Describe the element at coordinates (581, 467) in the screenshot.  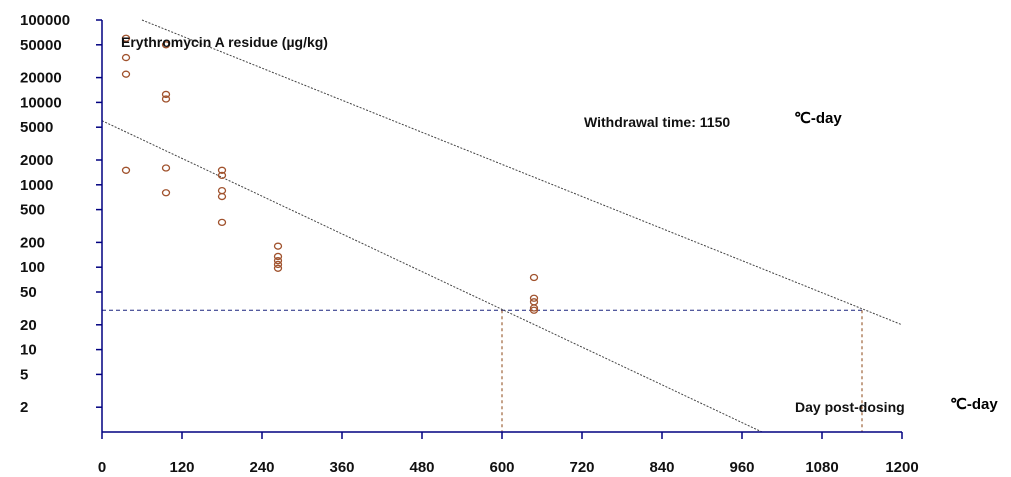
I see `x-tick-label: 720` at that location.